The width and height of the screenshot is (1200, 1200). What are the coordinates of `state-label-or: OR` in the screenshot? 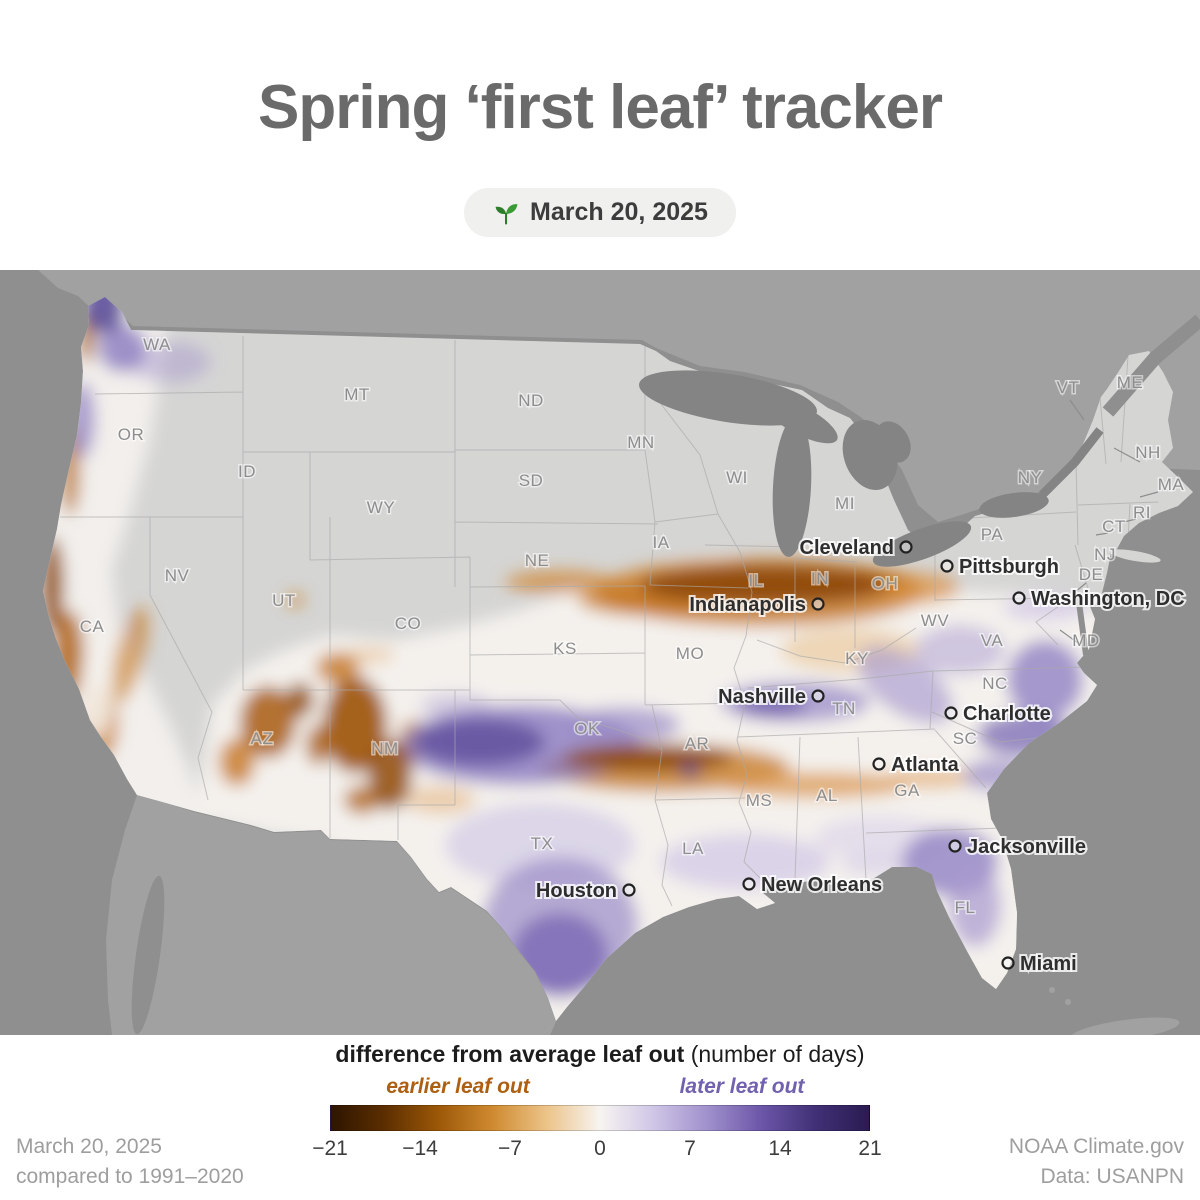 It's located at (131, 434).